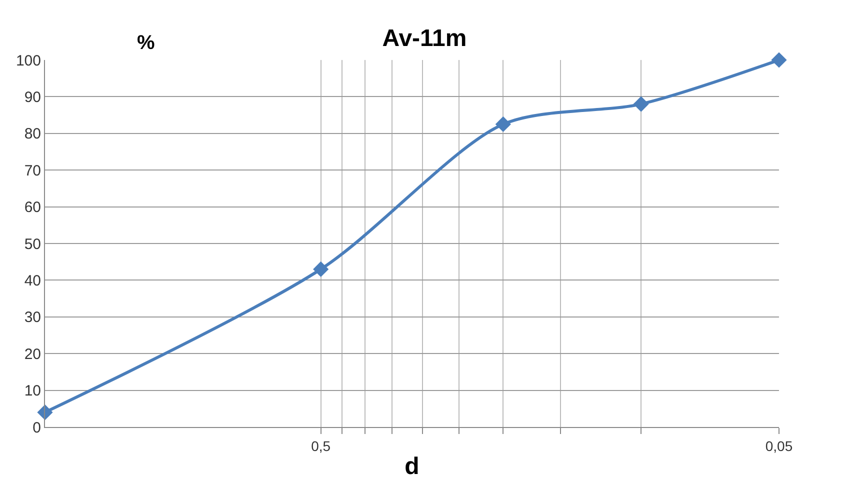 The width and height of the screenshot is (849, 487). What do you see at coordinates (32, 354) in the screenshot?
I see `y-tick-label: 20` at bounding box center [32, 354].